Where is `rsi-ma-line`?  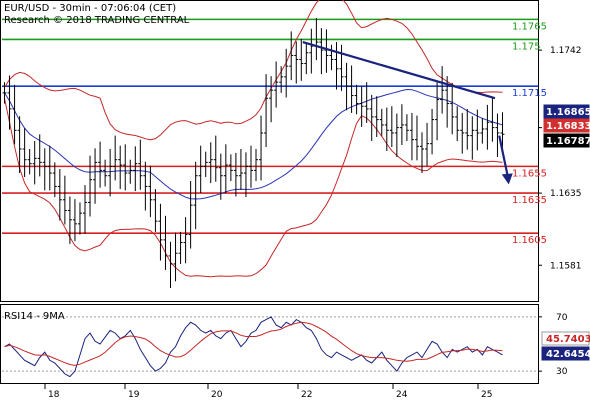 rsi-ma-line is located at coordinates (253, 343).